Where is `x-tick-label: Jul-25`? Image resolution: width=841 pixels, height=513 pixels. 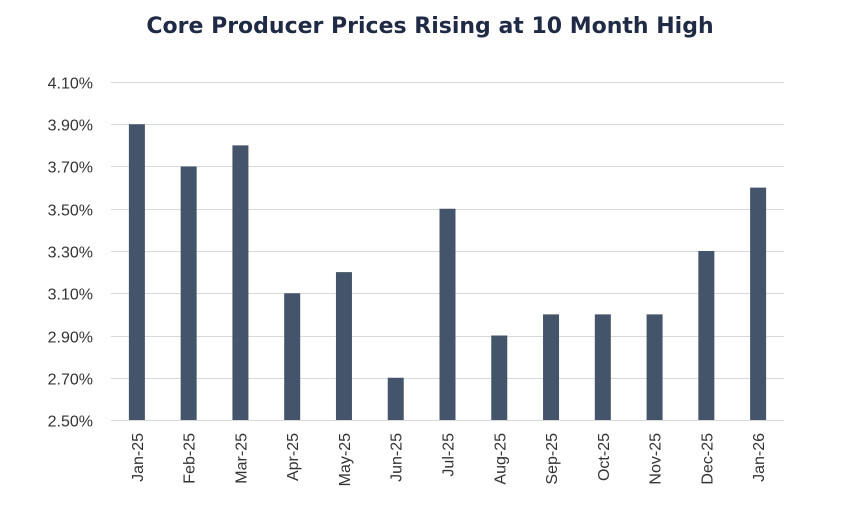
x-tick-label: Jul-25 is located at coordinates (449, 455).